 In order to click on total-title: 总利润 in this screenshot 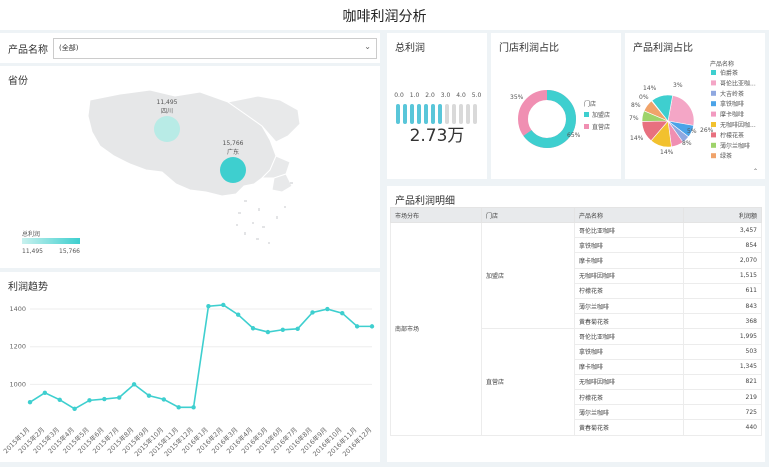, I will do `click(410, 48)`.